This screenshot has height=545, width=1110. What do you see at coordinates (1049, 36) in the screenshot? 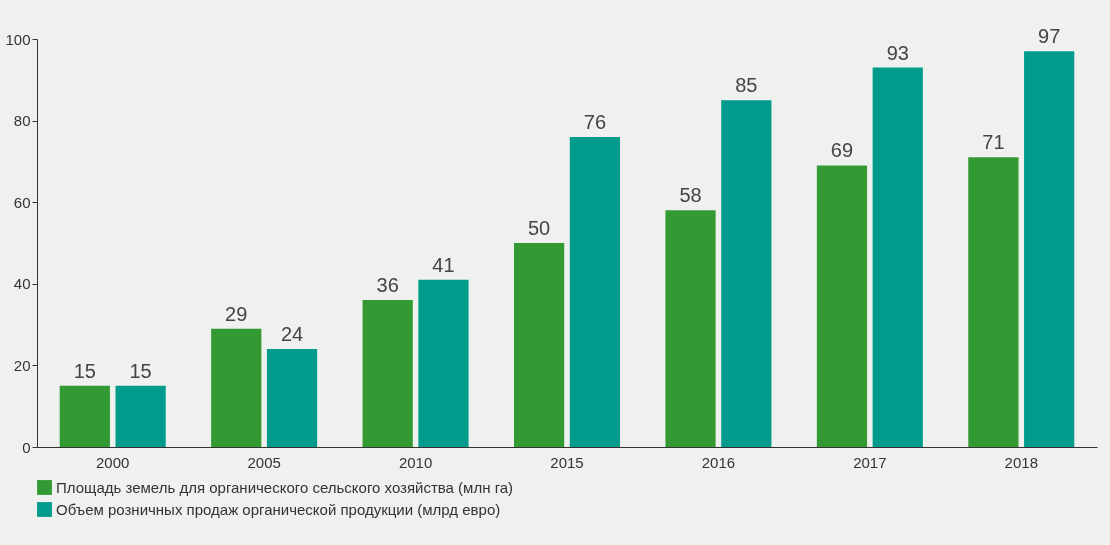
I see `data-label: 97` at bounding box center [1049, 36].